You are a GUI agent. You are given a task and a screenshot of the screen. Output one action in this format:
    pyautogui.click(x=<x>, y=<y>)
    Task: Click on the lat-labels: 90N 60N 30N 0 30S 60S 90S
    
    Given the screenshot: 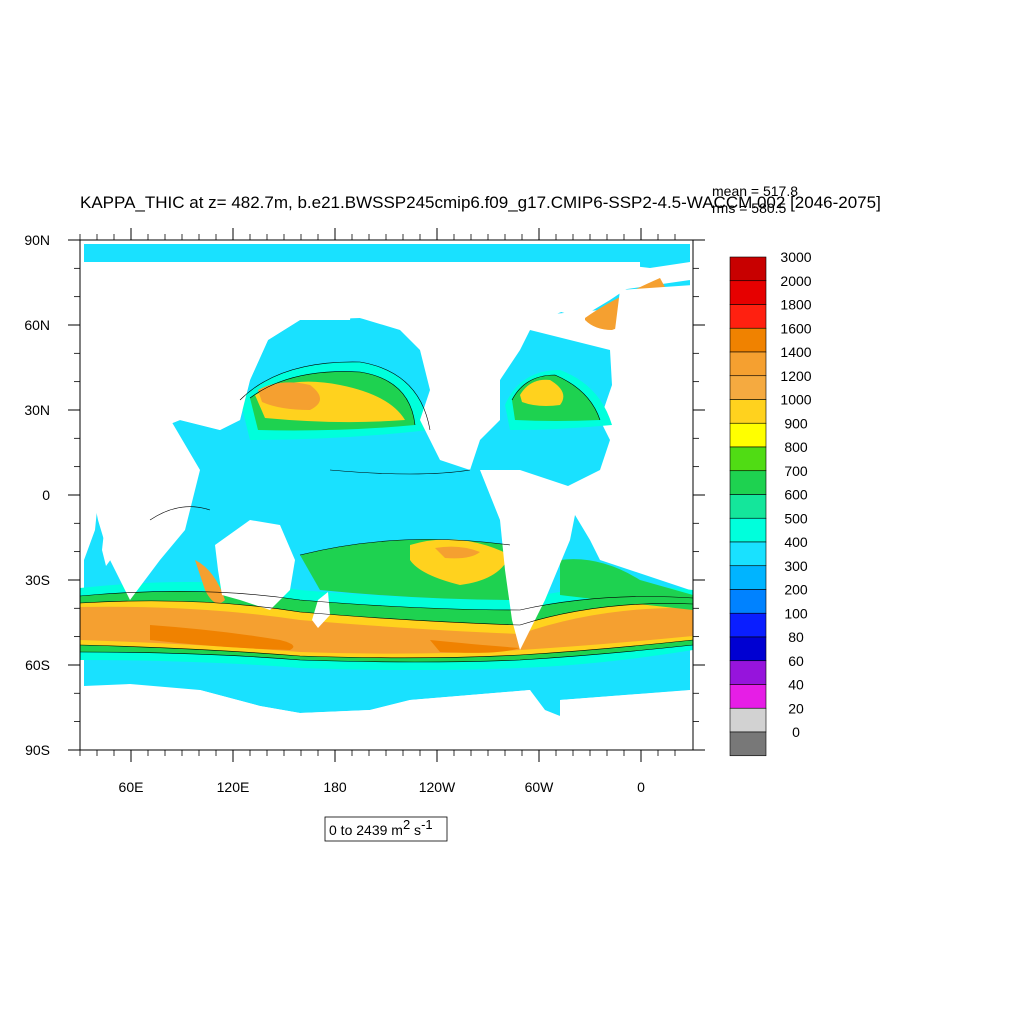 What is the action you would take?
    pyautogui.click(x=37, y=495)
    